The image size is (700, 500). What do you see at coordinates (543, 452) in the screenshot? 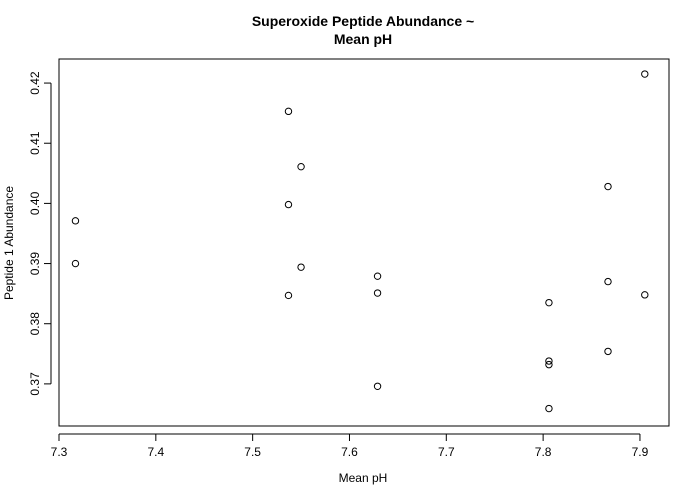
I see `x-tick-label: 7.8` at bounding box center [543, 452].